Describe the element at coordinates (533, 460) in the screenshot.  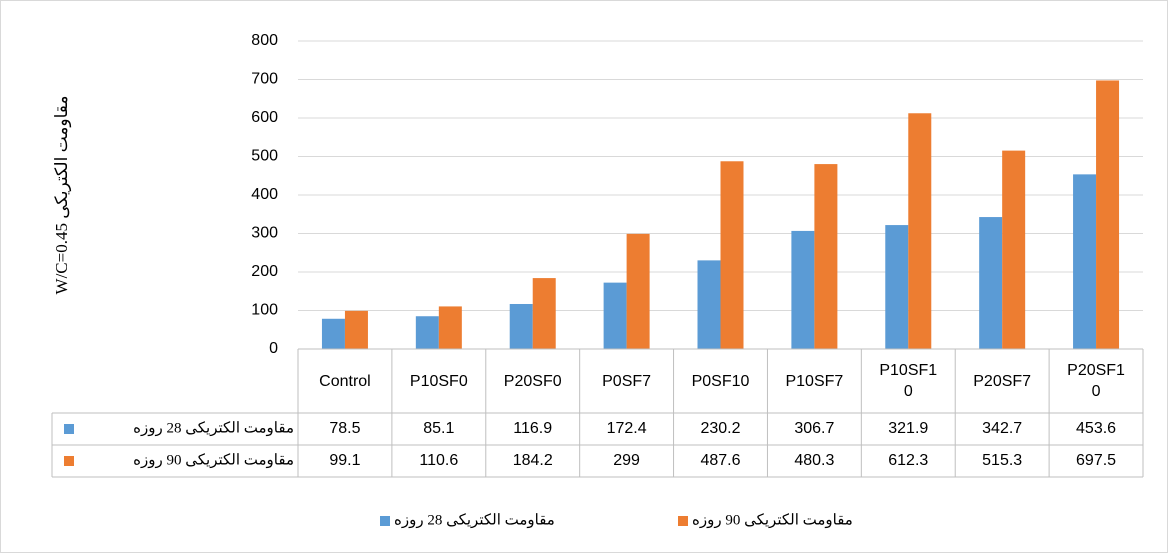
I see `table-value: 184.2` at that location.